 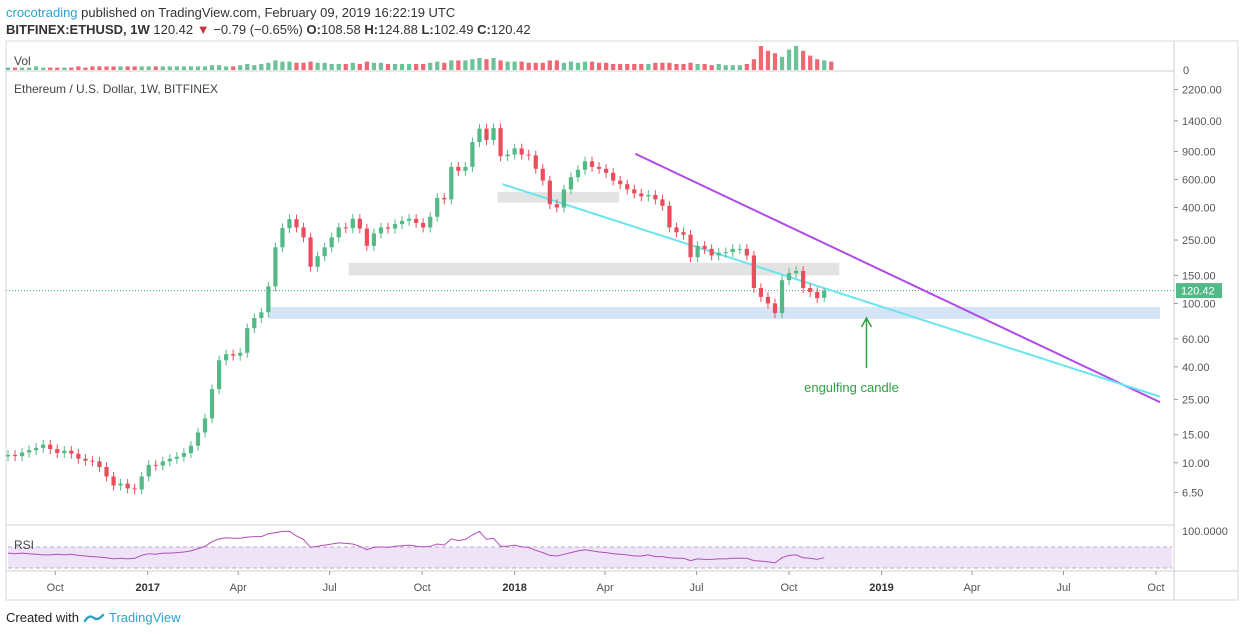 What do you see at coordinates (22, 61) in the screenshot?
I see `volume-label: Vol` at bounding box center [22, 61].